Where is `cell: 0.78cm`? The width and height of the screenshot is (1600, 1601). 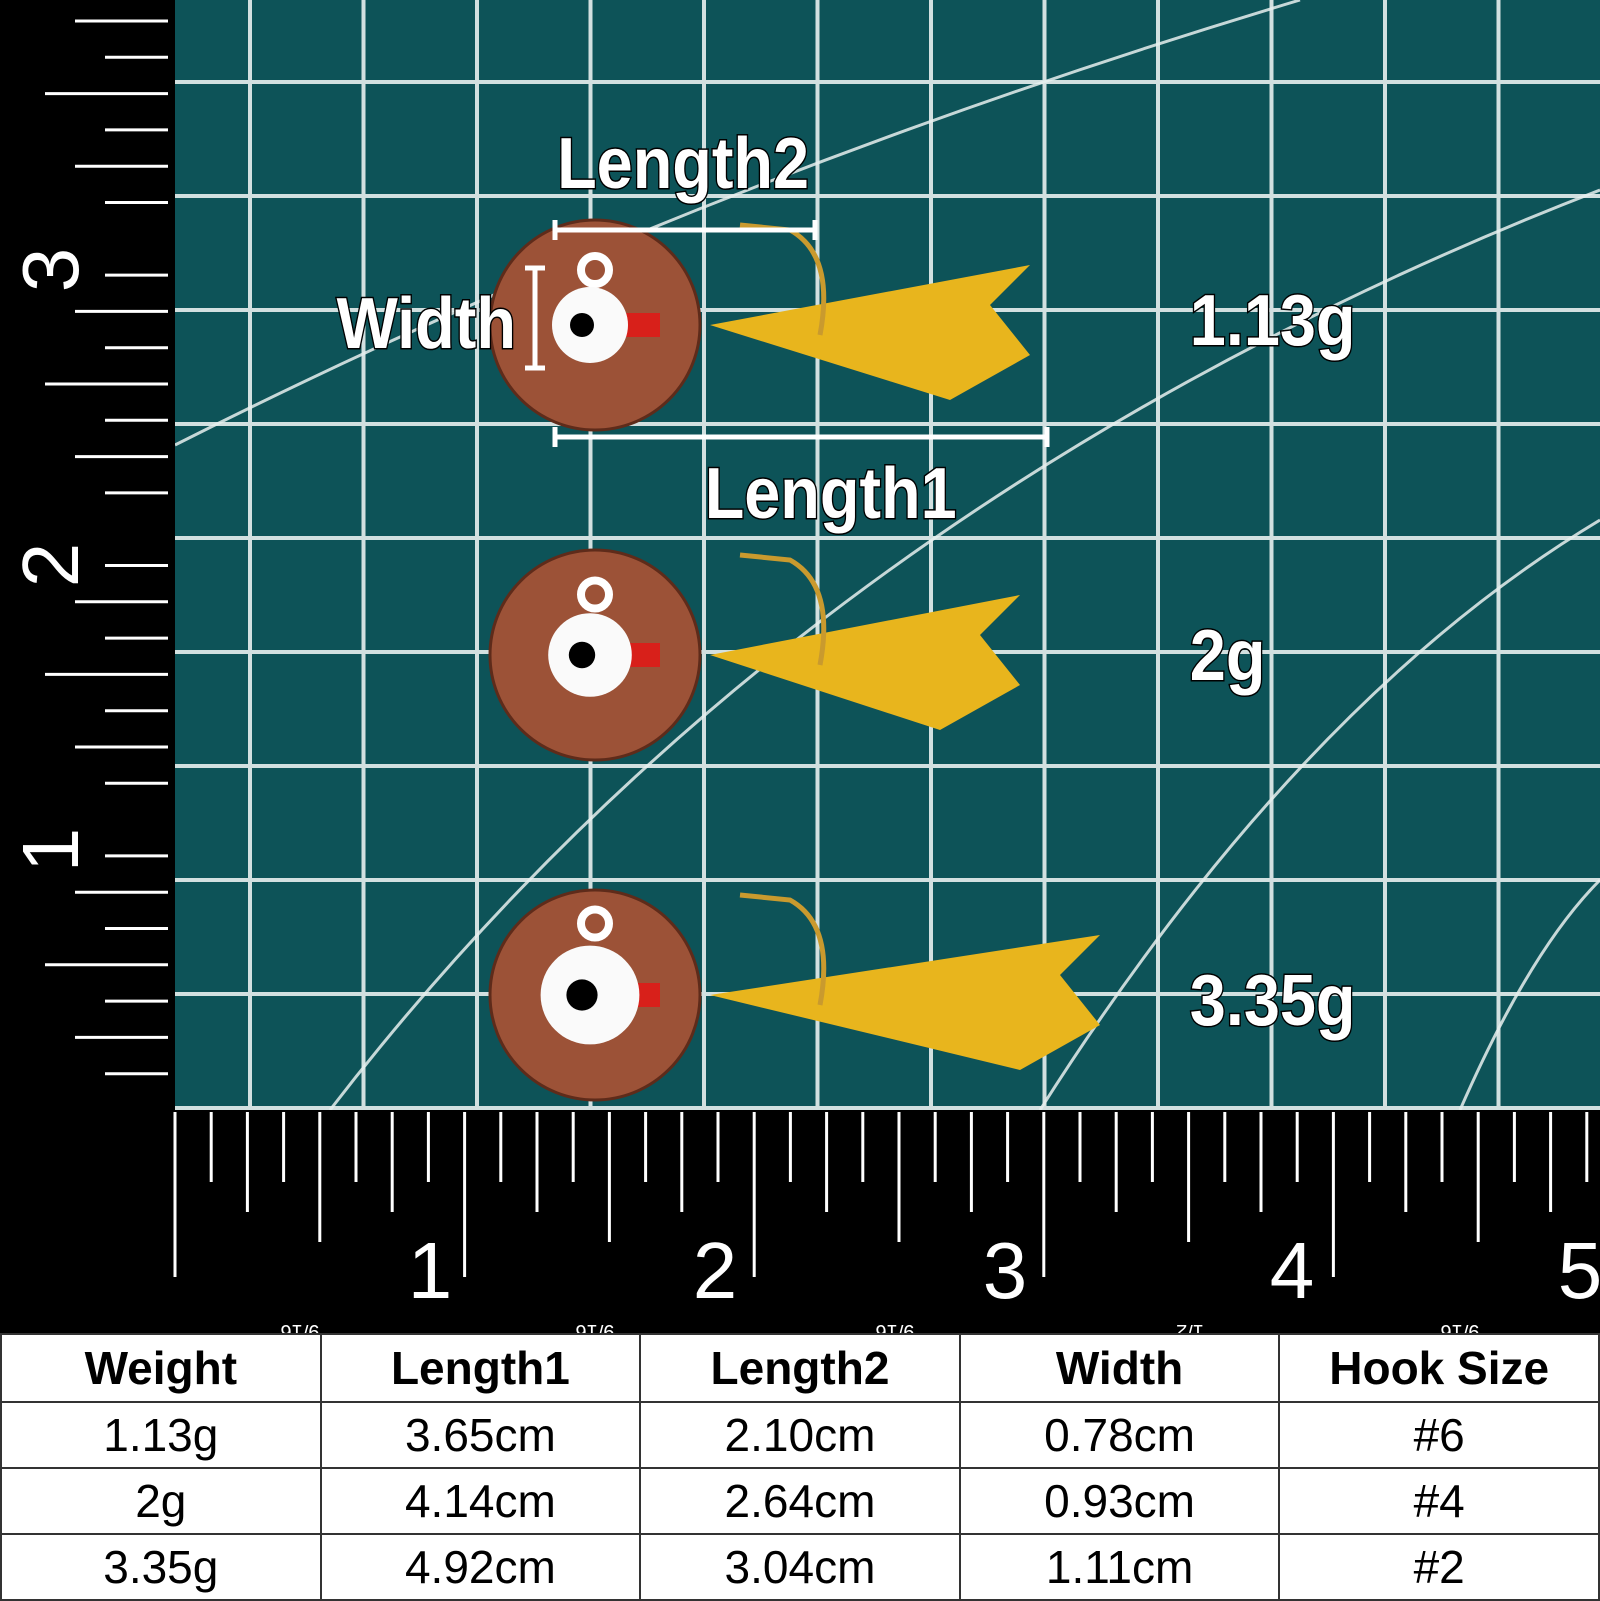 cell: 0.78cm is located at coordinates (1119, 1435).